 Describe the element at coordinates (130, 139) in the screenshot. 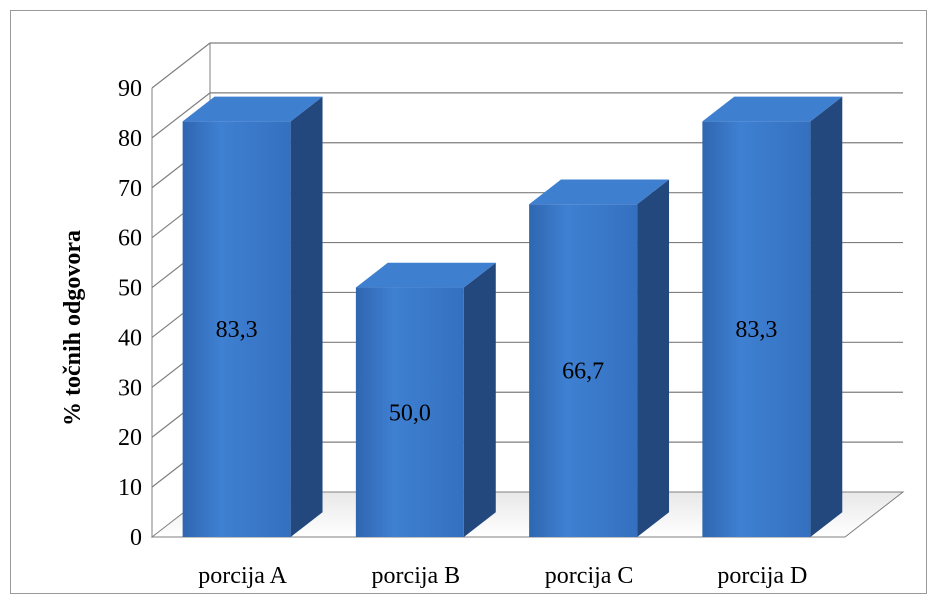

I see `y-tick-label: 80` at that location.